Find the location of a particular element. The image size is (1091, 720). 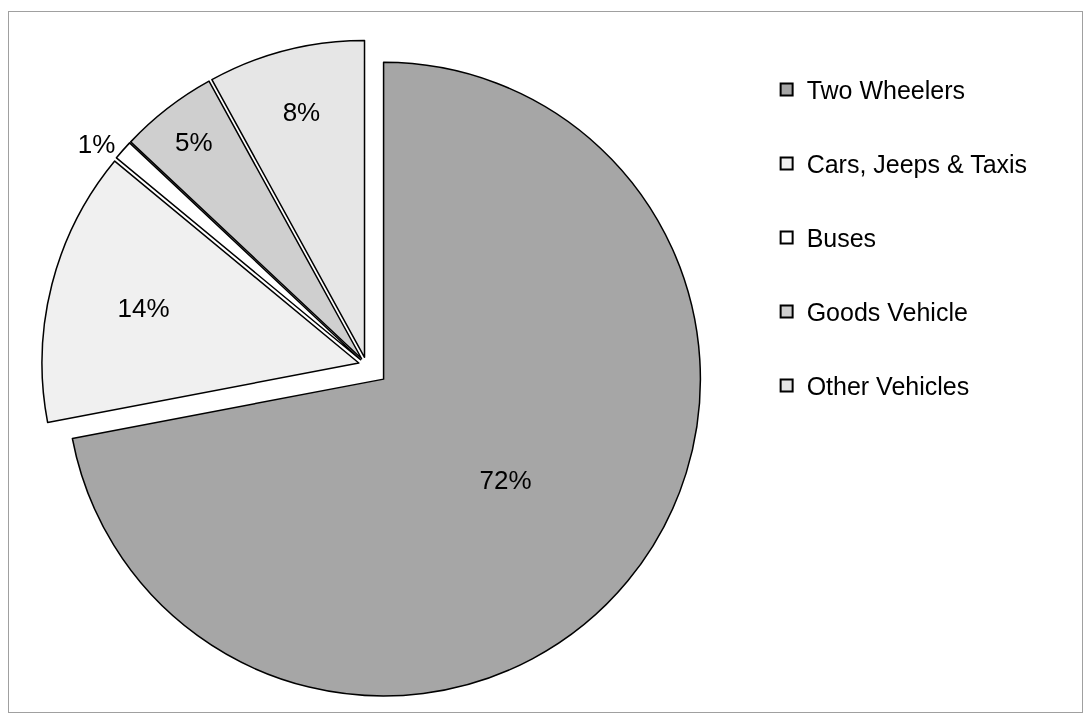

legend-label: Goods Vehicle is located at coordinates (887, 312).